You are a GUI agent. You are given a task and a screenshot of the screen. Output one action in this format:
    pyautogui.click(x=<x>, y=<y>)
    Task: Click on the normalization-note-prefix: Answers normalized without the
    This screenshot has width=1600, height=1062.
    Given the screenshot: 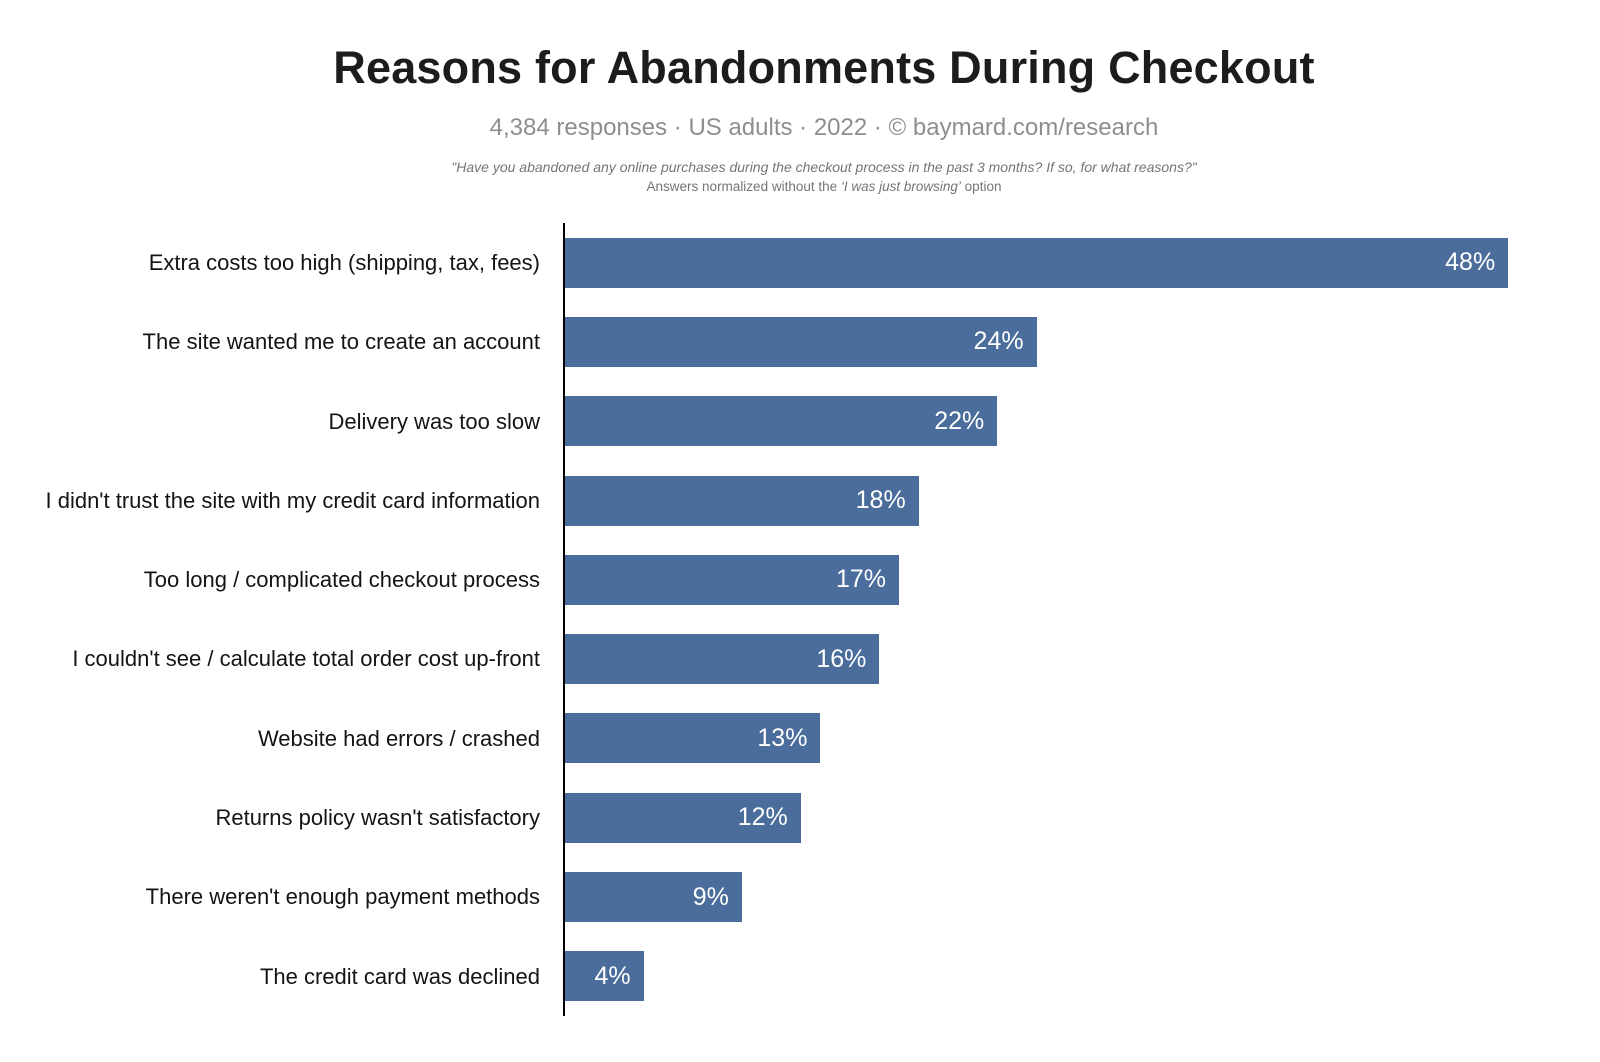 What is the action you would take?
    pyautogui.click(x=743, y=186)
    